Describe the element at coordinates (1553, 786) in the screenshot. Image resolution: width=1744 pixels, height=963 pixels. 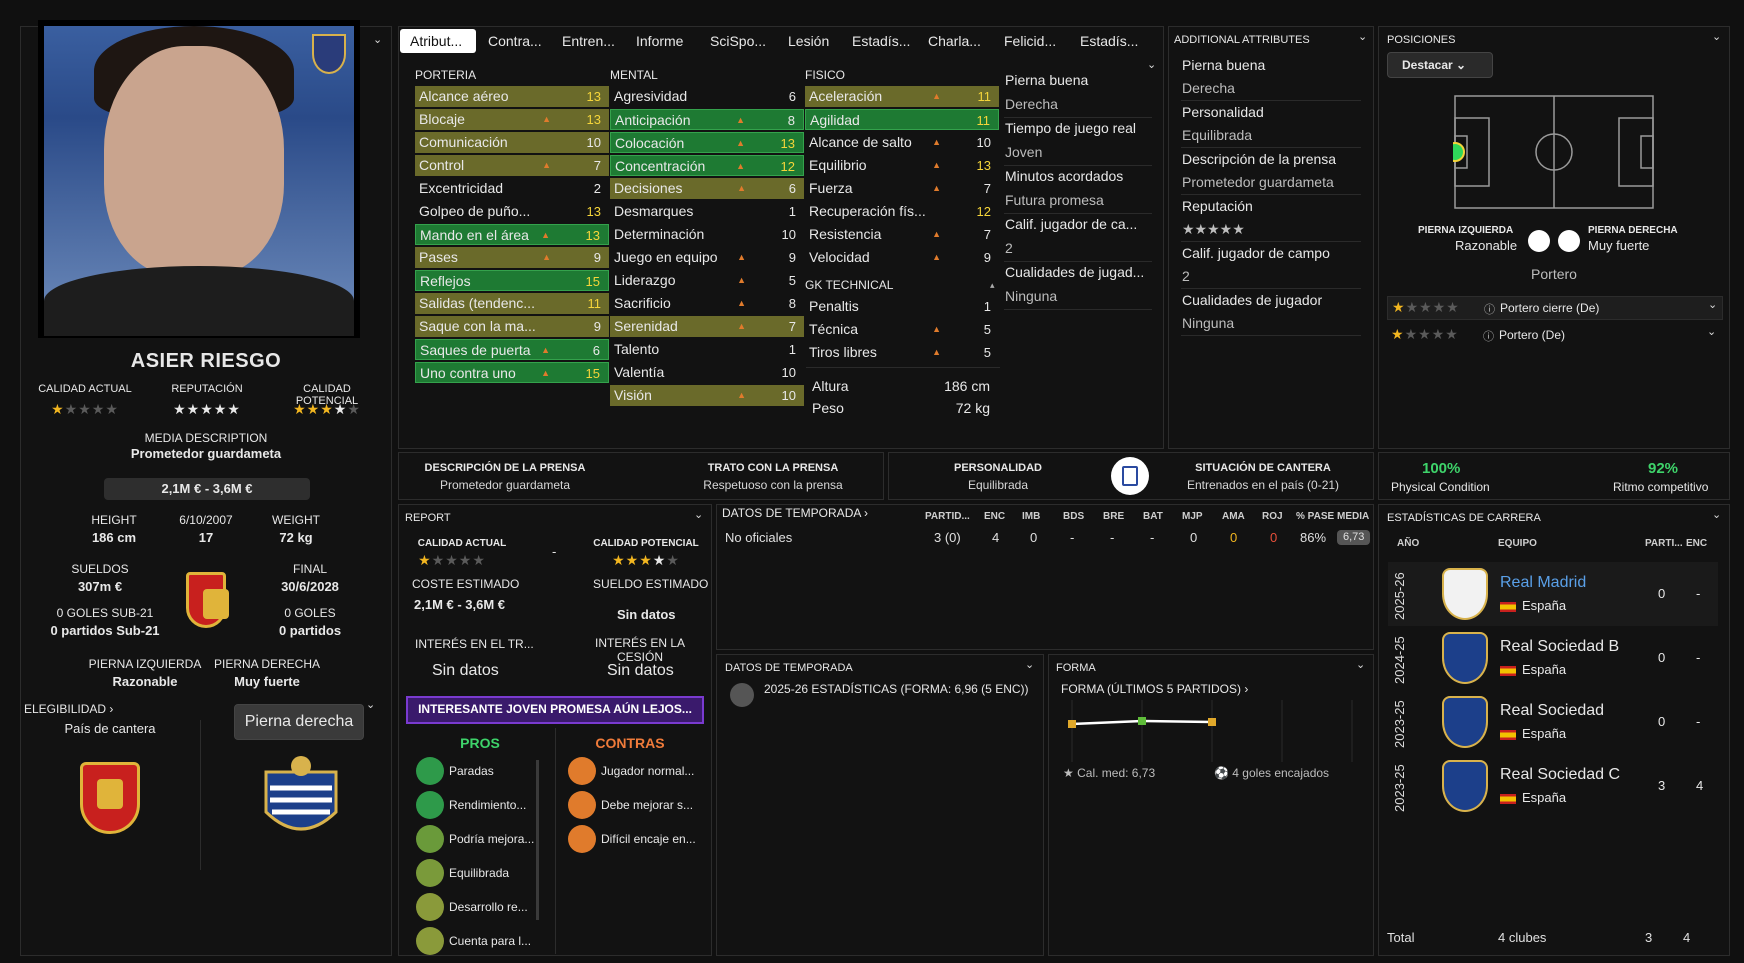
I see `career-row: 2023-25 Real Sociedad C España 3 4` at that location.